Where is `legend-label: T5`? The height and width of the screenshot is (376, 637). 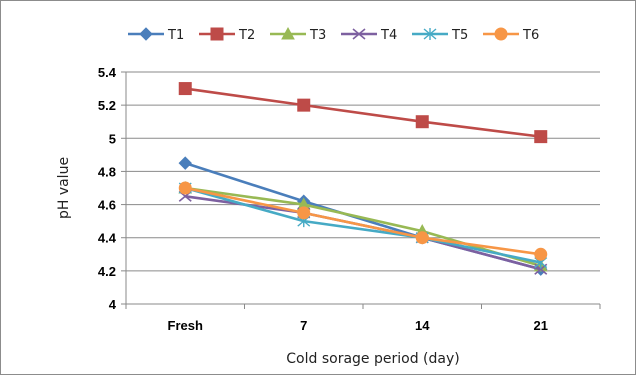
legend-label: T5 is located at coordinates (459, 35).